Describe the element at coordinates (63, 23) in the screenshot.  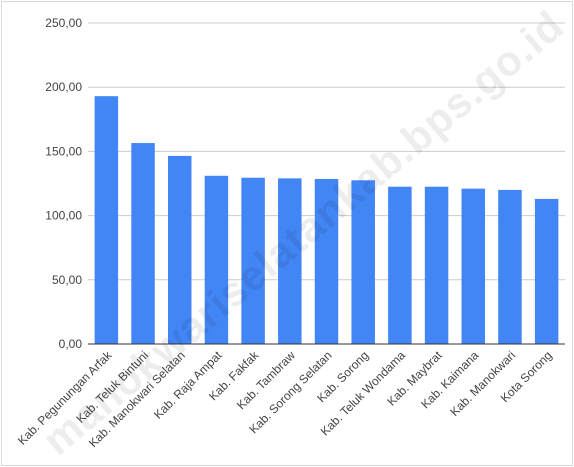
I see `y-tick-label: 250,00` at that location.